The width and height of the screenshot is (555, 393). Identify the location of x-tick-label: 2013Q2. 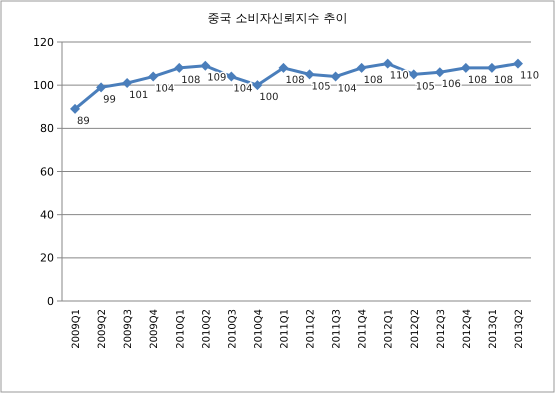
(519, 329).